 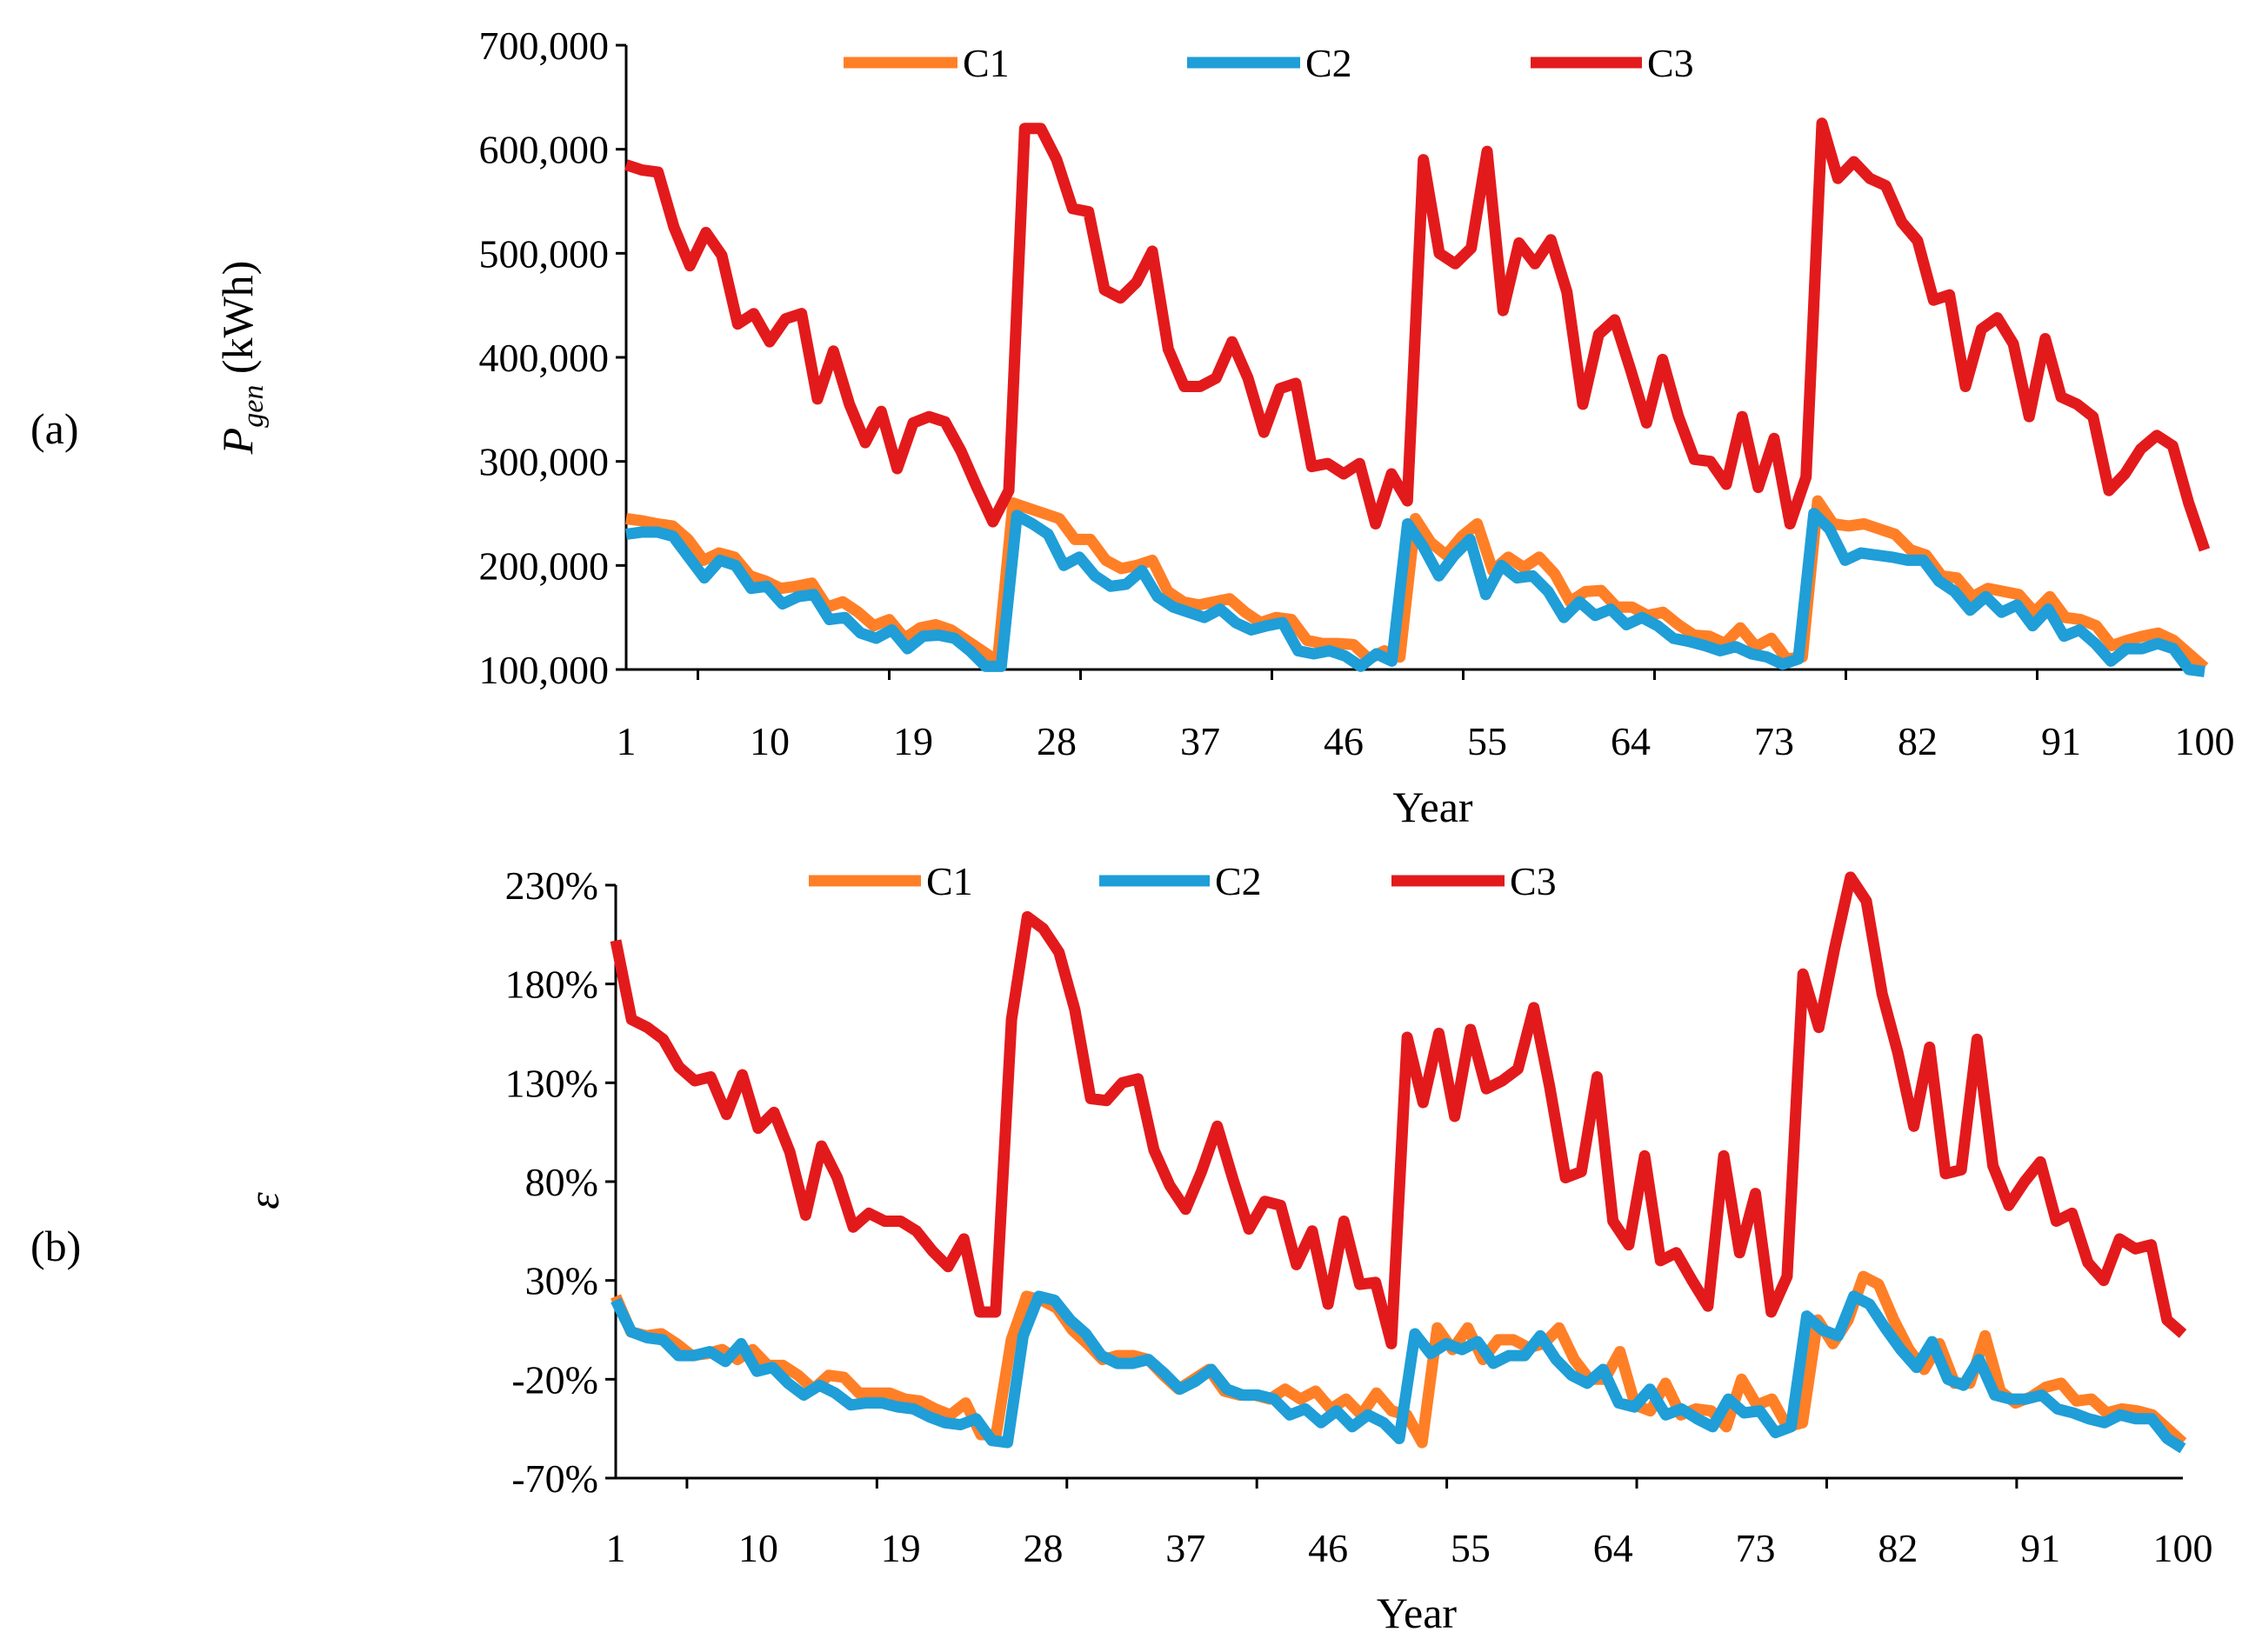 What do you see at coordinates (545, 150) in the screenshot?
I see `y-tick-label: 600,000` at bounding box center [545, 150].